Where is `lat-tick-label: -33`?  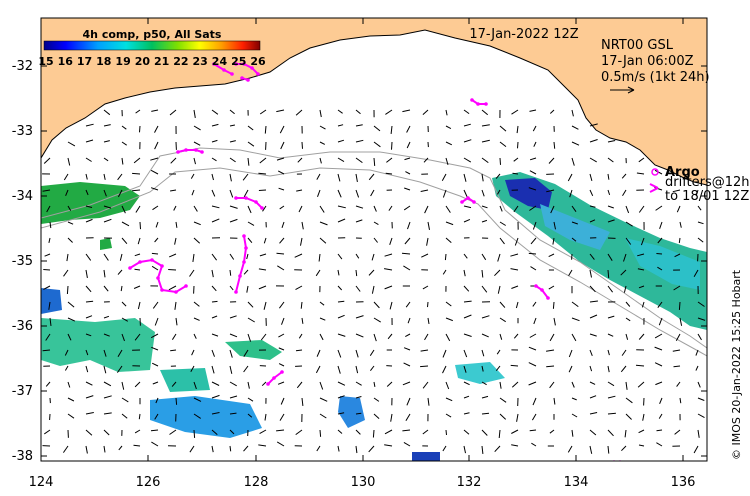
lat-tick-label: -33 is located at coordinates (22, 131).